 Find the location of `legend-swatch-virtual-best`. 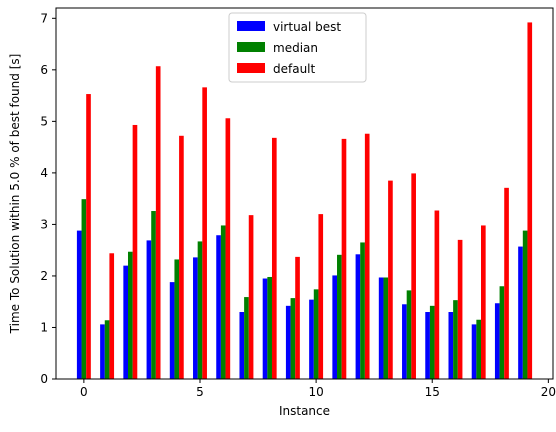

legend-swatch-virtual-best is located at coordinates (251, 26).